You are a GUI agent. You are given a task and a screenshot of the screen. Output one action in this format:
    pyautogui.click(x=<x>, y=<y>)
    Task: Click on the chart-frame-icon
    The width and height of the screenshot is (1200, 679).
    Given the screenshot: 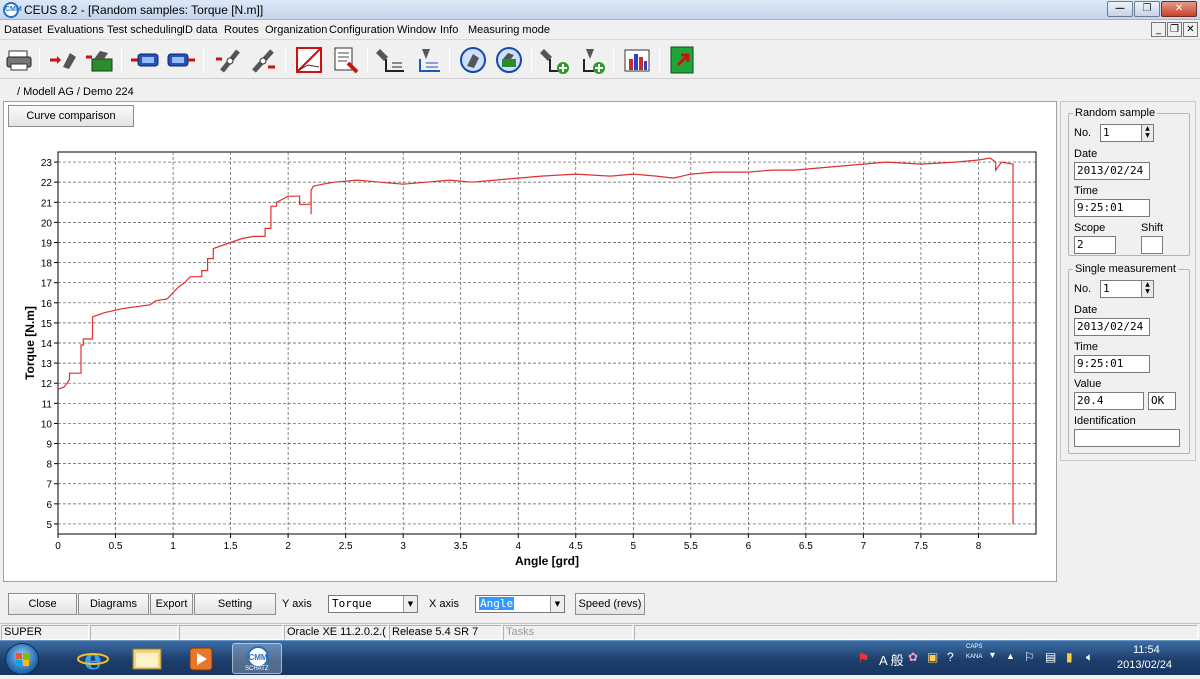 What is the action you would take?
    pyautogui.click(x=309, y=60)
    